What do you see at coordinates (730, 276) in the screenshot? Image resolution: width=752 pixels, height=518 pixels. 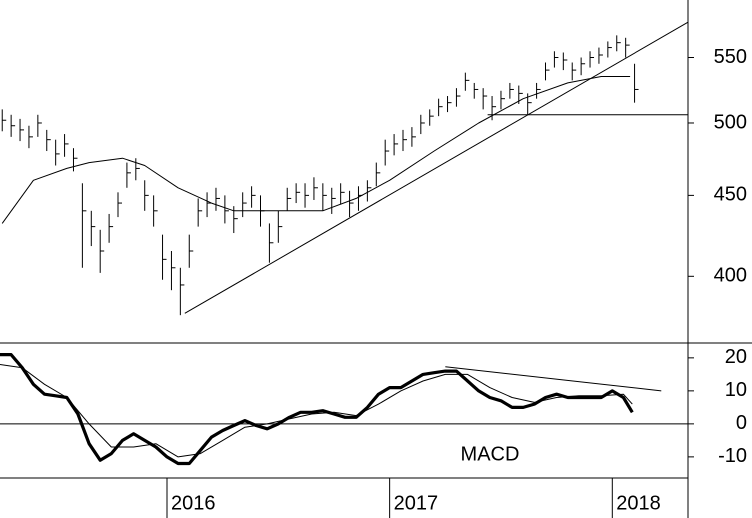 I see `y-tick-label: 400` at bounding box center [730, 276].